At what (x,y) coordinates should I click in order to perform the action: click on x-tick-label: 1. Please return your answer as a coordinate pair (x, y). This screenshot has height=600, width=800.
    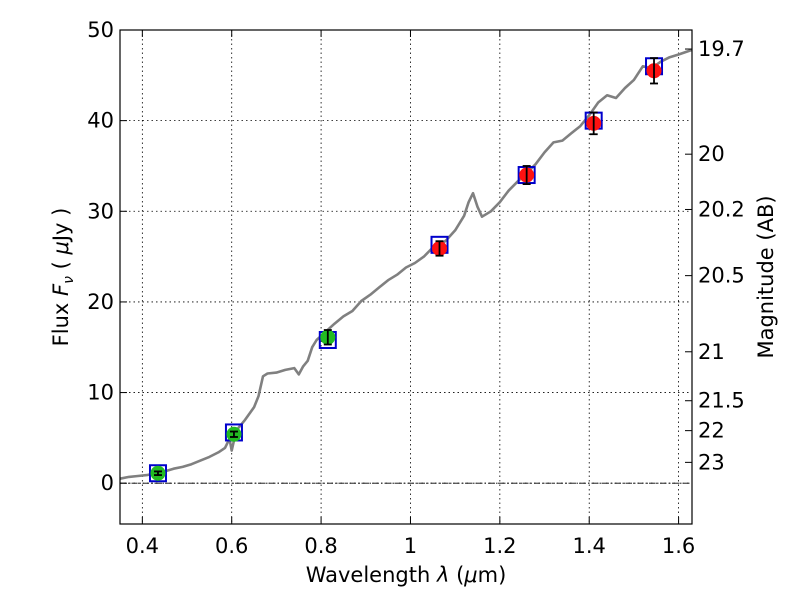
    Looking at the image, I should click on (410, 546).